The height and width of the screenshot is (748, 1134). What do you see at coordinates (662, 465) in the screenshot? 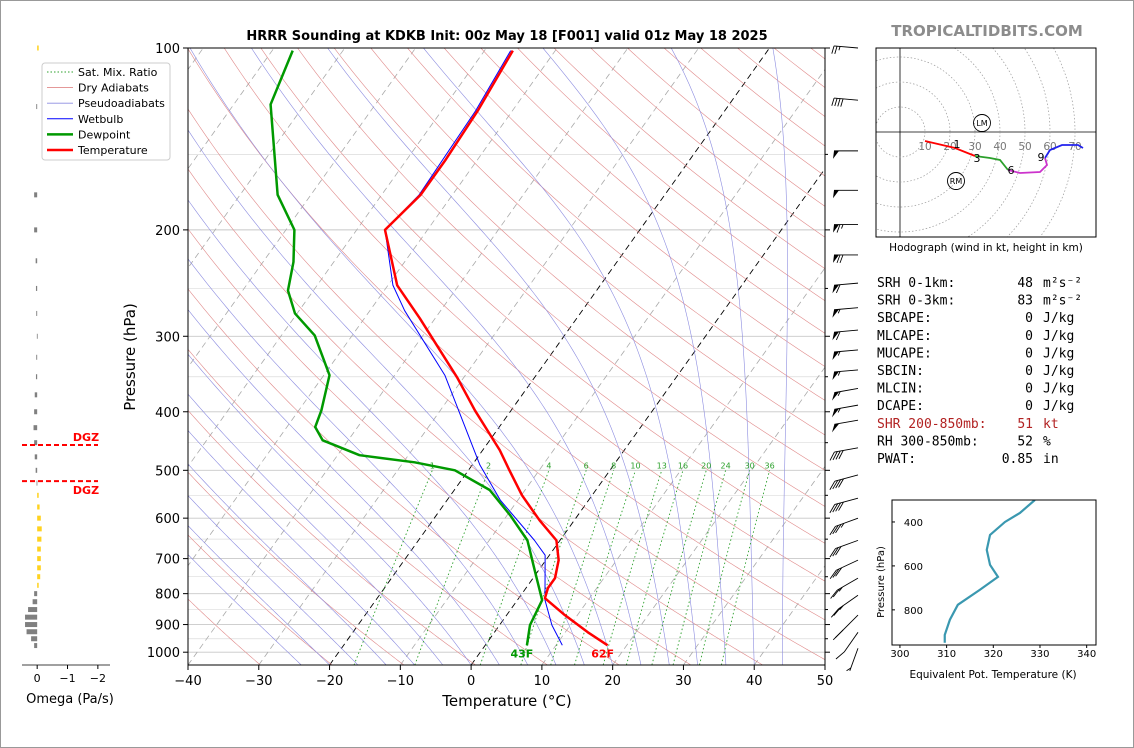
I see `mixing-ratio-label: 13` at bounding box center [662, 465].